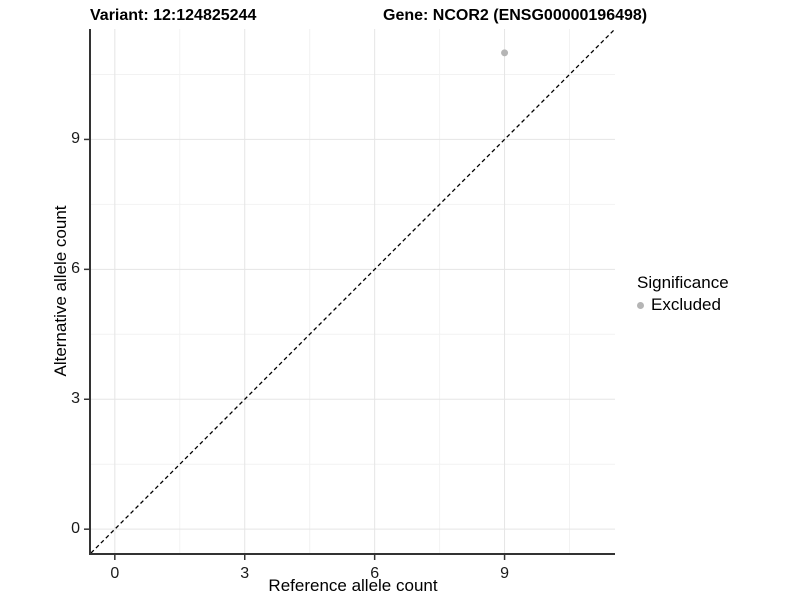 The width and height of the screenshot is (800, 600). I want to click on y-axis-title: Alternative allele count, so click(60, 291).